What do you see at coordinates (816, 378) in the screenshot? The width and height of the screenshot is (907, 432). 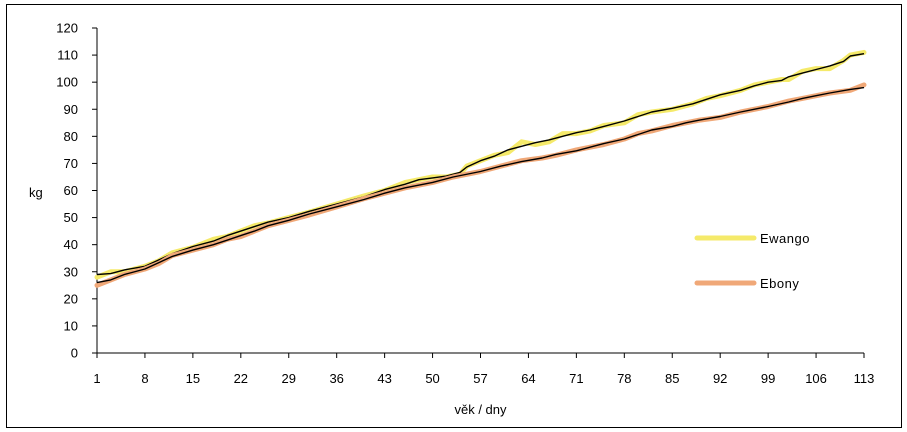 I see `x-tick-label: 106` at bounding box center [816, 378].